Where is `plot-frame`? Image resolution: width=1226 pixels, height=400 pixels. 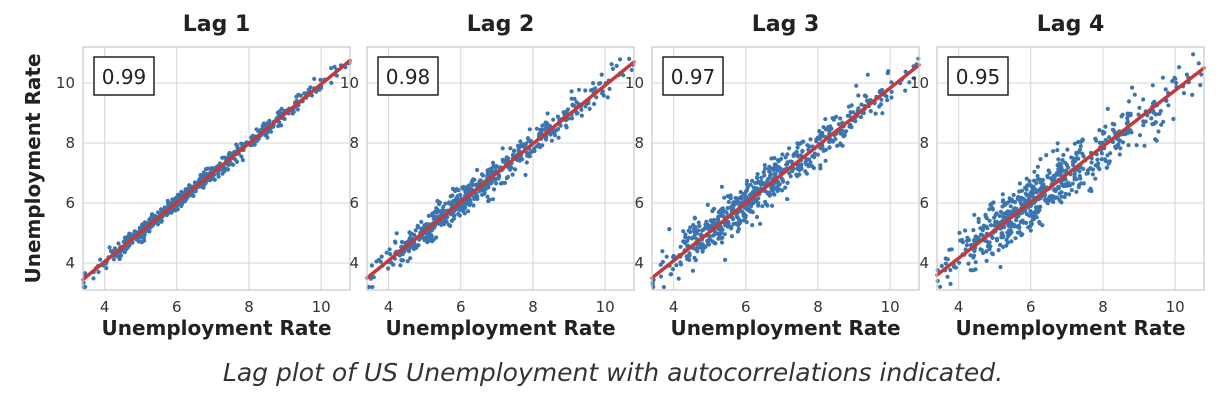 plot-frame is located at coordinates (1070, 168).